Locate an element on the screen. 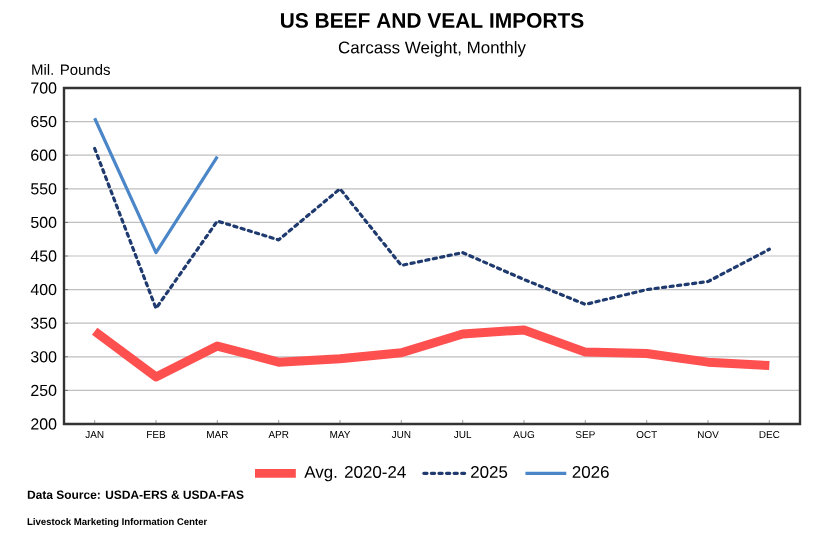 This screenshot has height=542, width=816. line-series is located at coordinates (432, 353).